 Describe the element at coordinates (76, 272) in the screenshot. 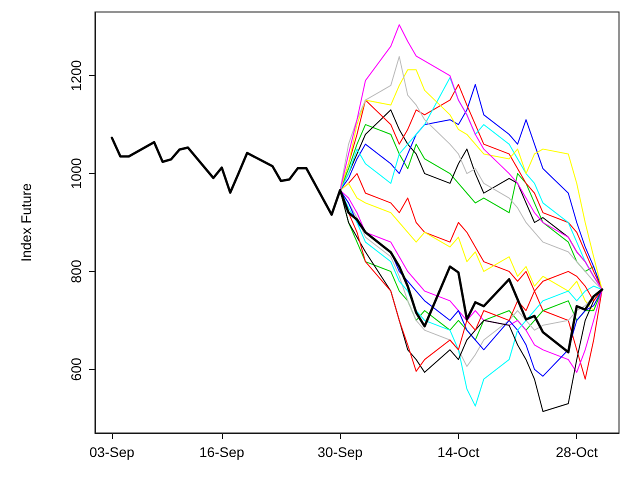

I see `y-tick-label: 800` at that location.